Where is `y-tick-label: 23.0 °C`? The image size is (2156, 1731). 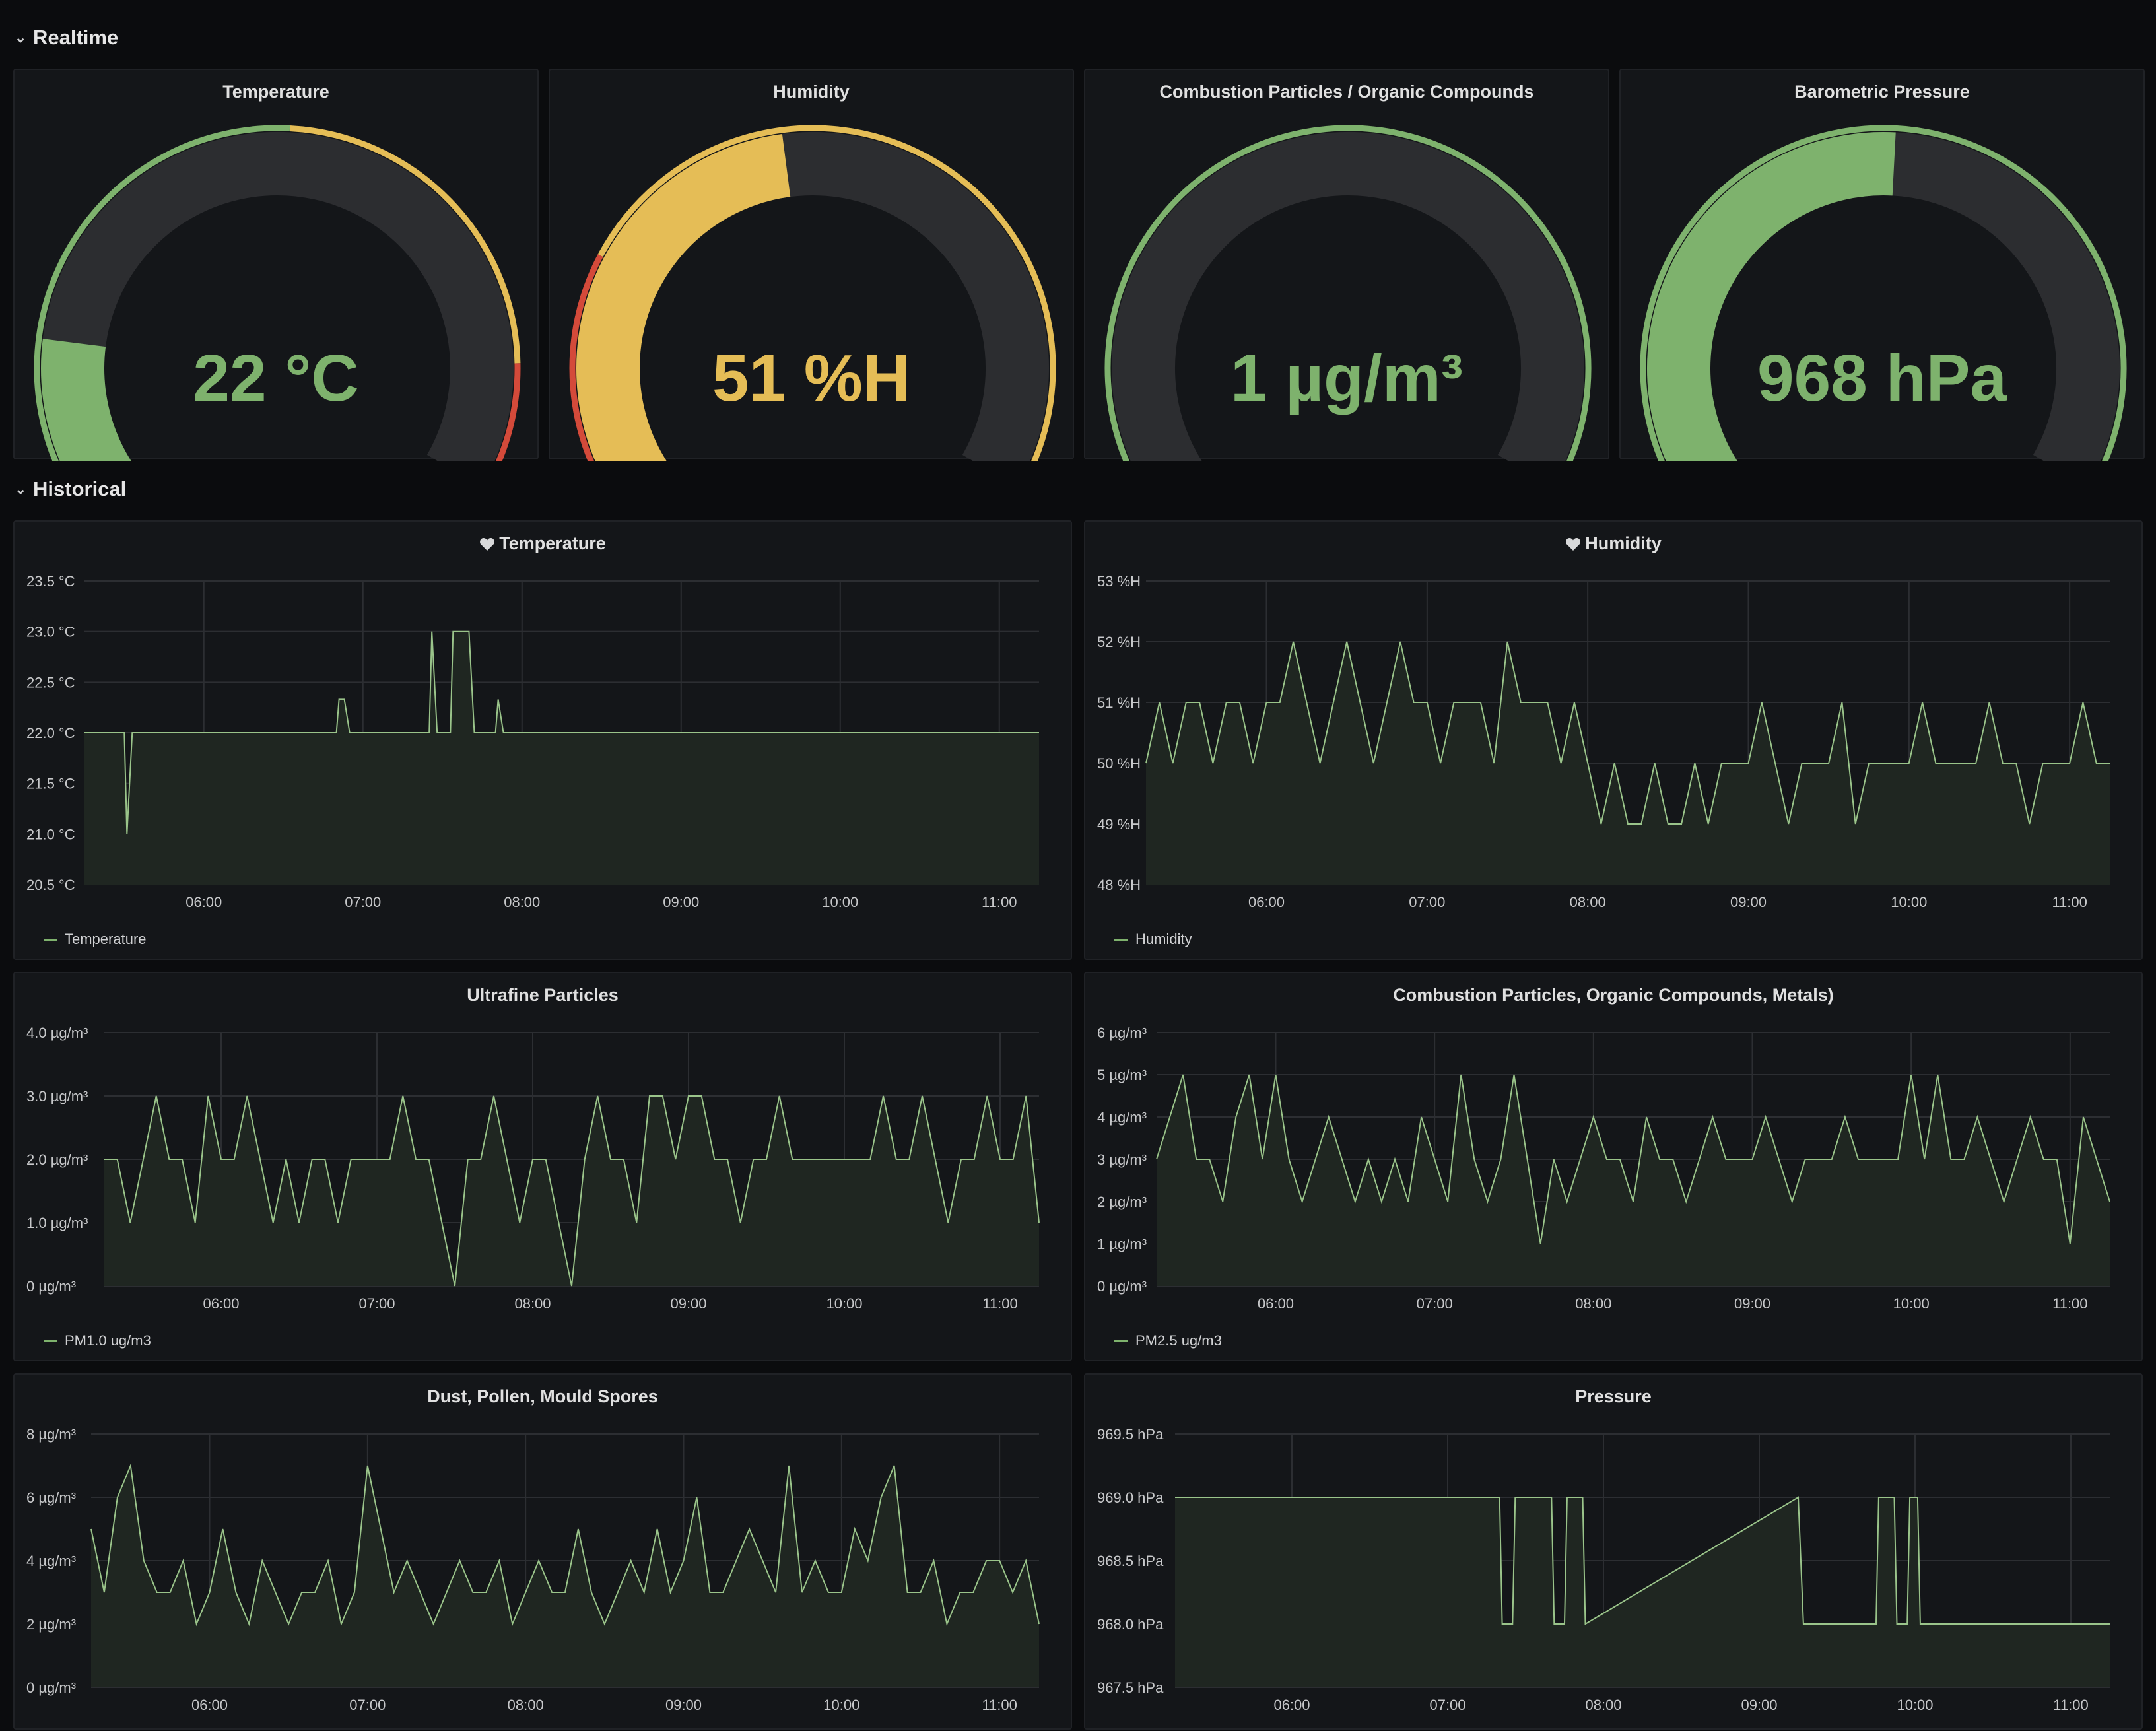
y-tick-label: 23.0 °C is located at coordinates (50, 632).